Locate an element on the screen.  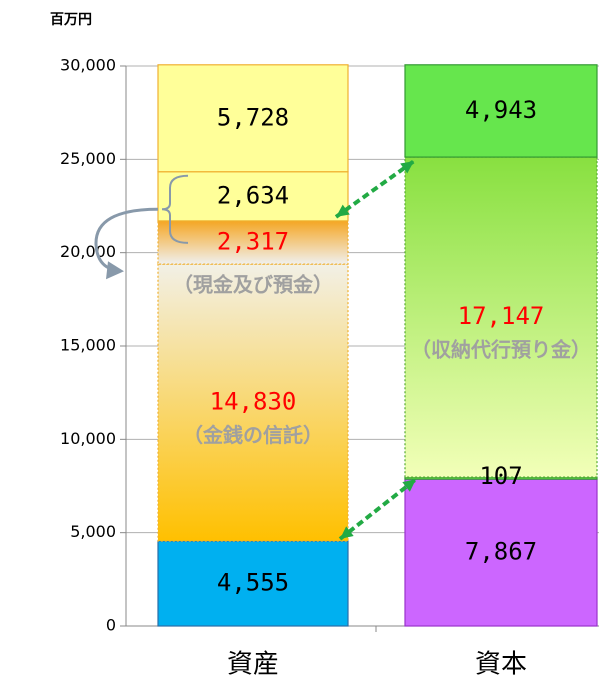
annotation: （現金及び預金） is located at coordinates (253, 285).